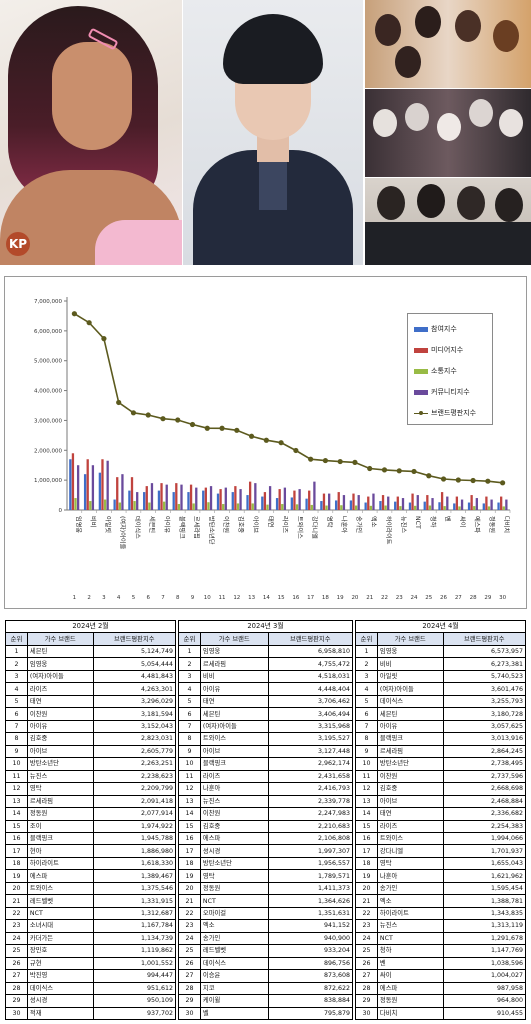 This screenshot has height=1024, width=531. I want to click on brand-cell: 비비, so click(234, 676).